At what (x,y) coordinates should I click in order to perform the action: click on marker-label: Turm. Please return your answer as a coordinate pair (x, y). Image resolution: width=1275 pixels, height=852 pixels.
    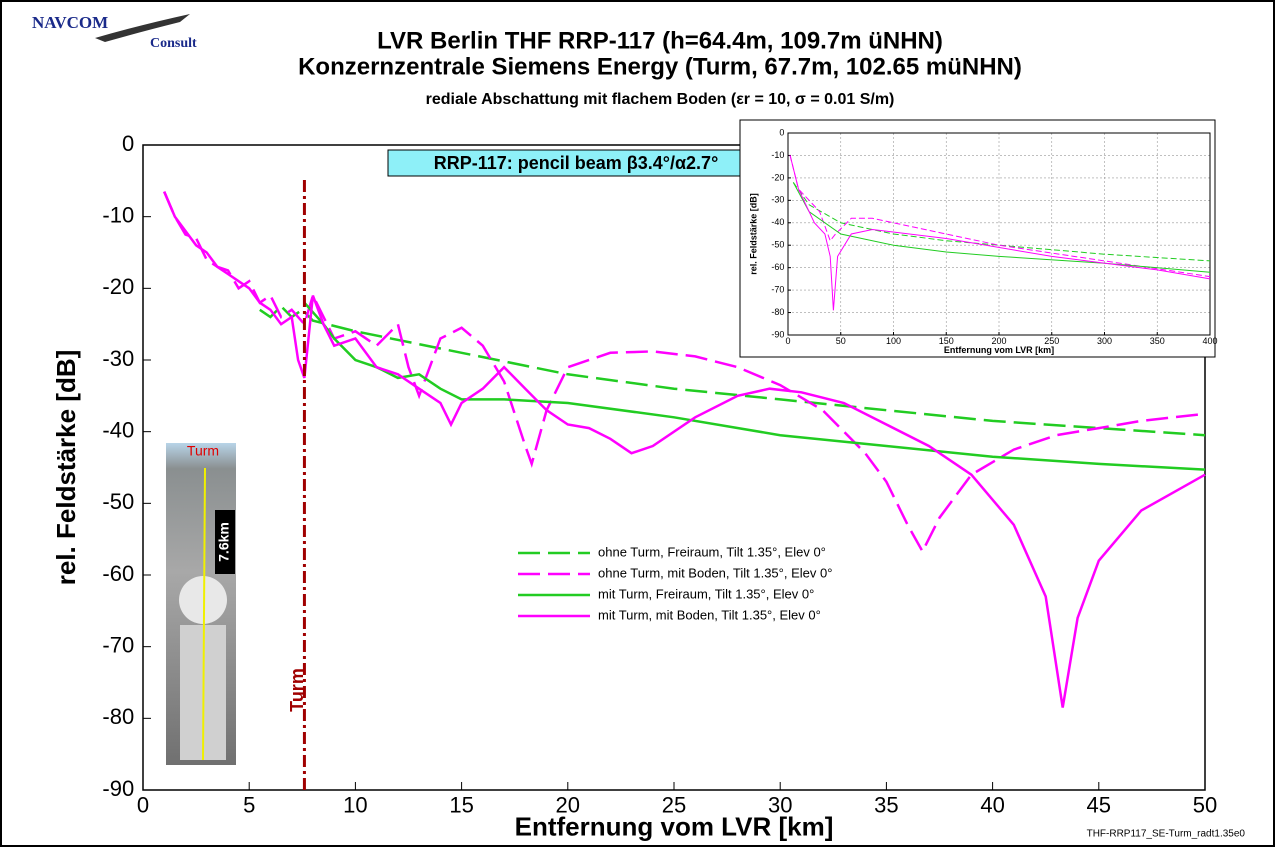
    Looking at the image, I should click on (297, 690).